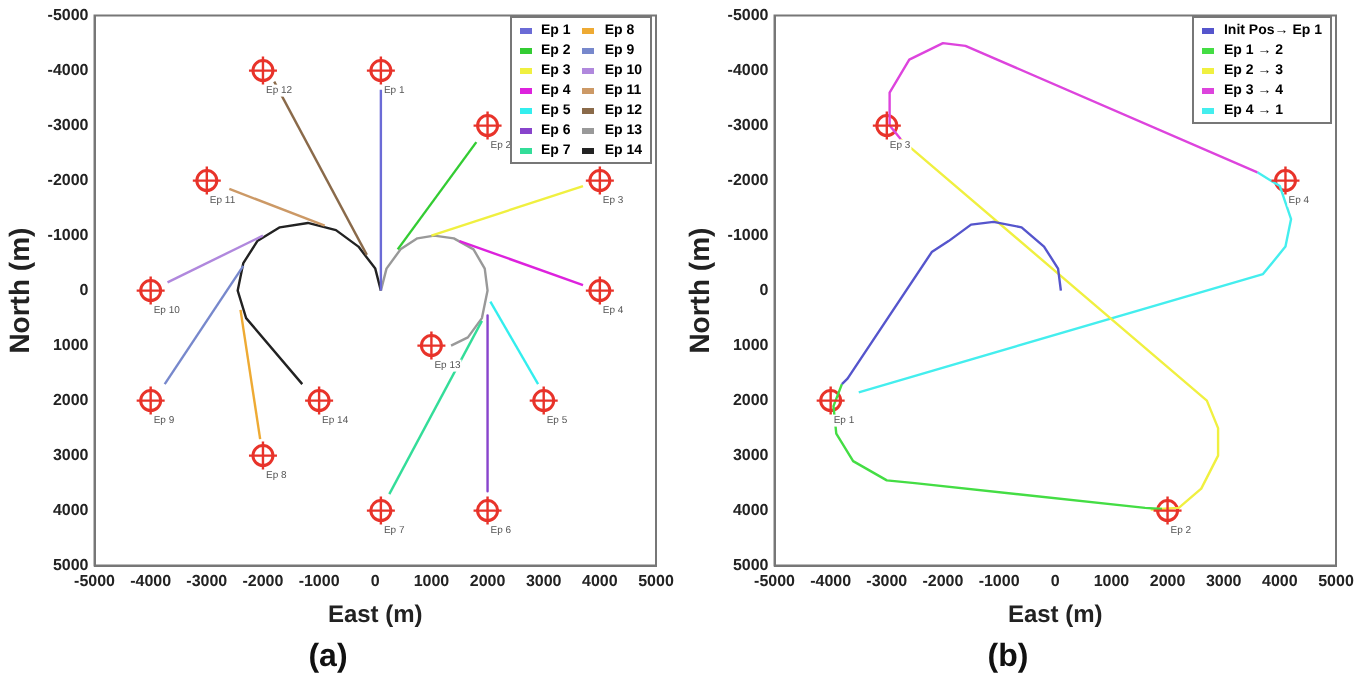 The width and height of the screenshot is (1360, 680). What do you see at coordinates (1008, 656) in the screenshot?
I see `text: (b)` at bounding box center [1008, 656].